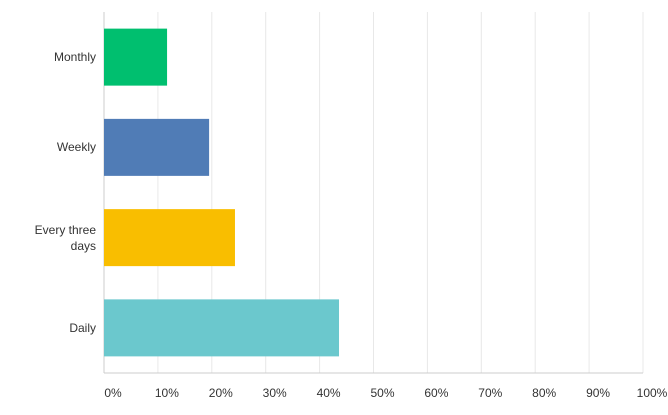 The height and width of the screenshot is (415, 668). Describe the element at coordinates (65, 237) in the screenshot. I see `y-tick-label: Every three days` at that location.